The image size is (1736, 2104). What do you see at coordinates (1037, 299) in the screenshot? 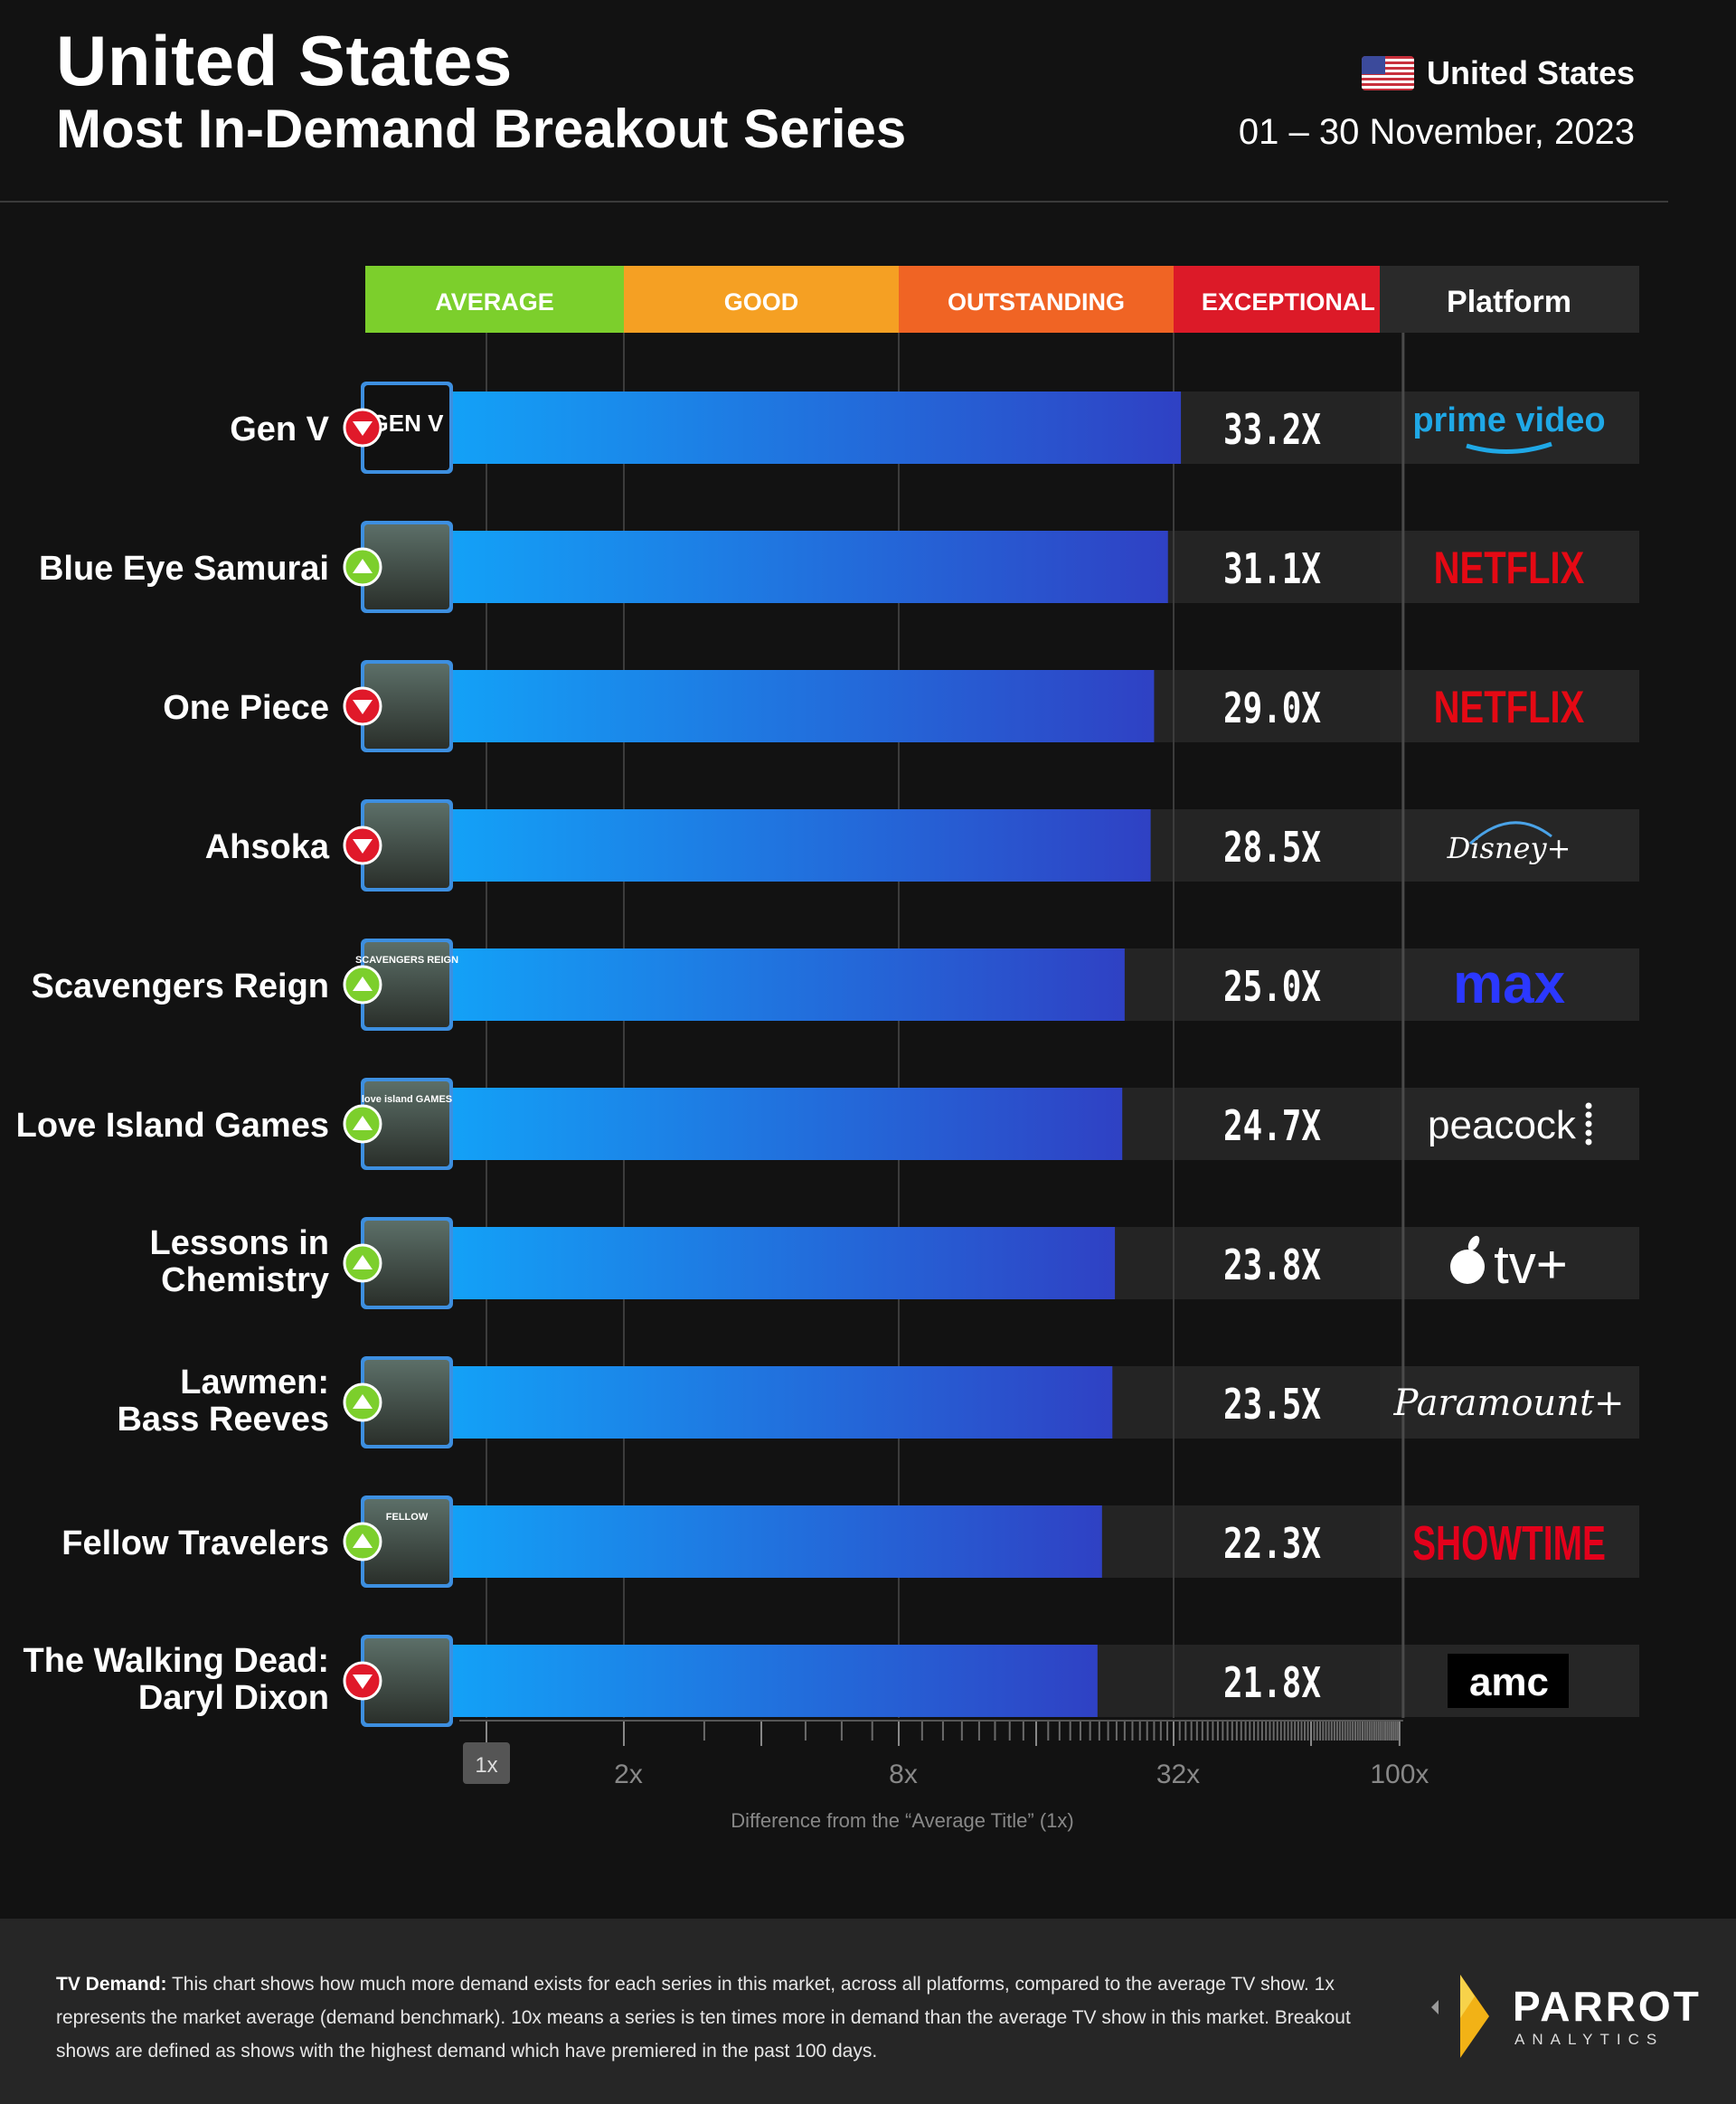
I see `tier-block-outstanding` at bounding box center [1037, 299].